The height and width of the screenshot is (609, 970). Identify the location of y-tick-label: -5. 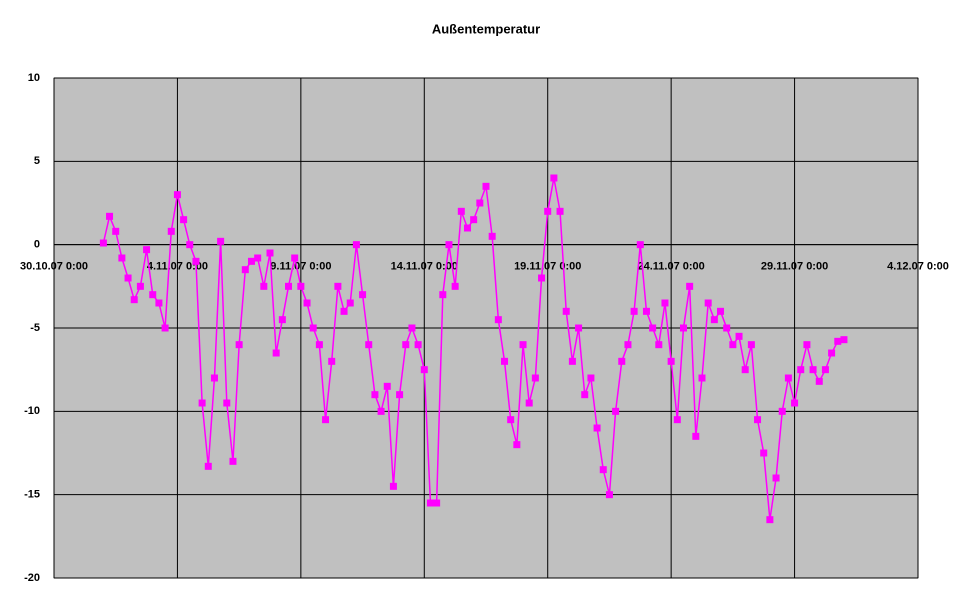
(35, 328).